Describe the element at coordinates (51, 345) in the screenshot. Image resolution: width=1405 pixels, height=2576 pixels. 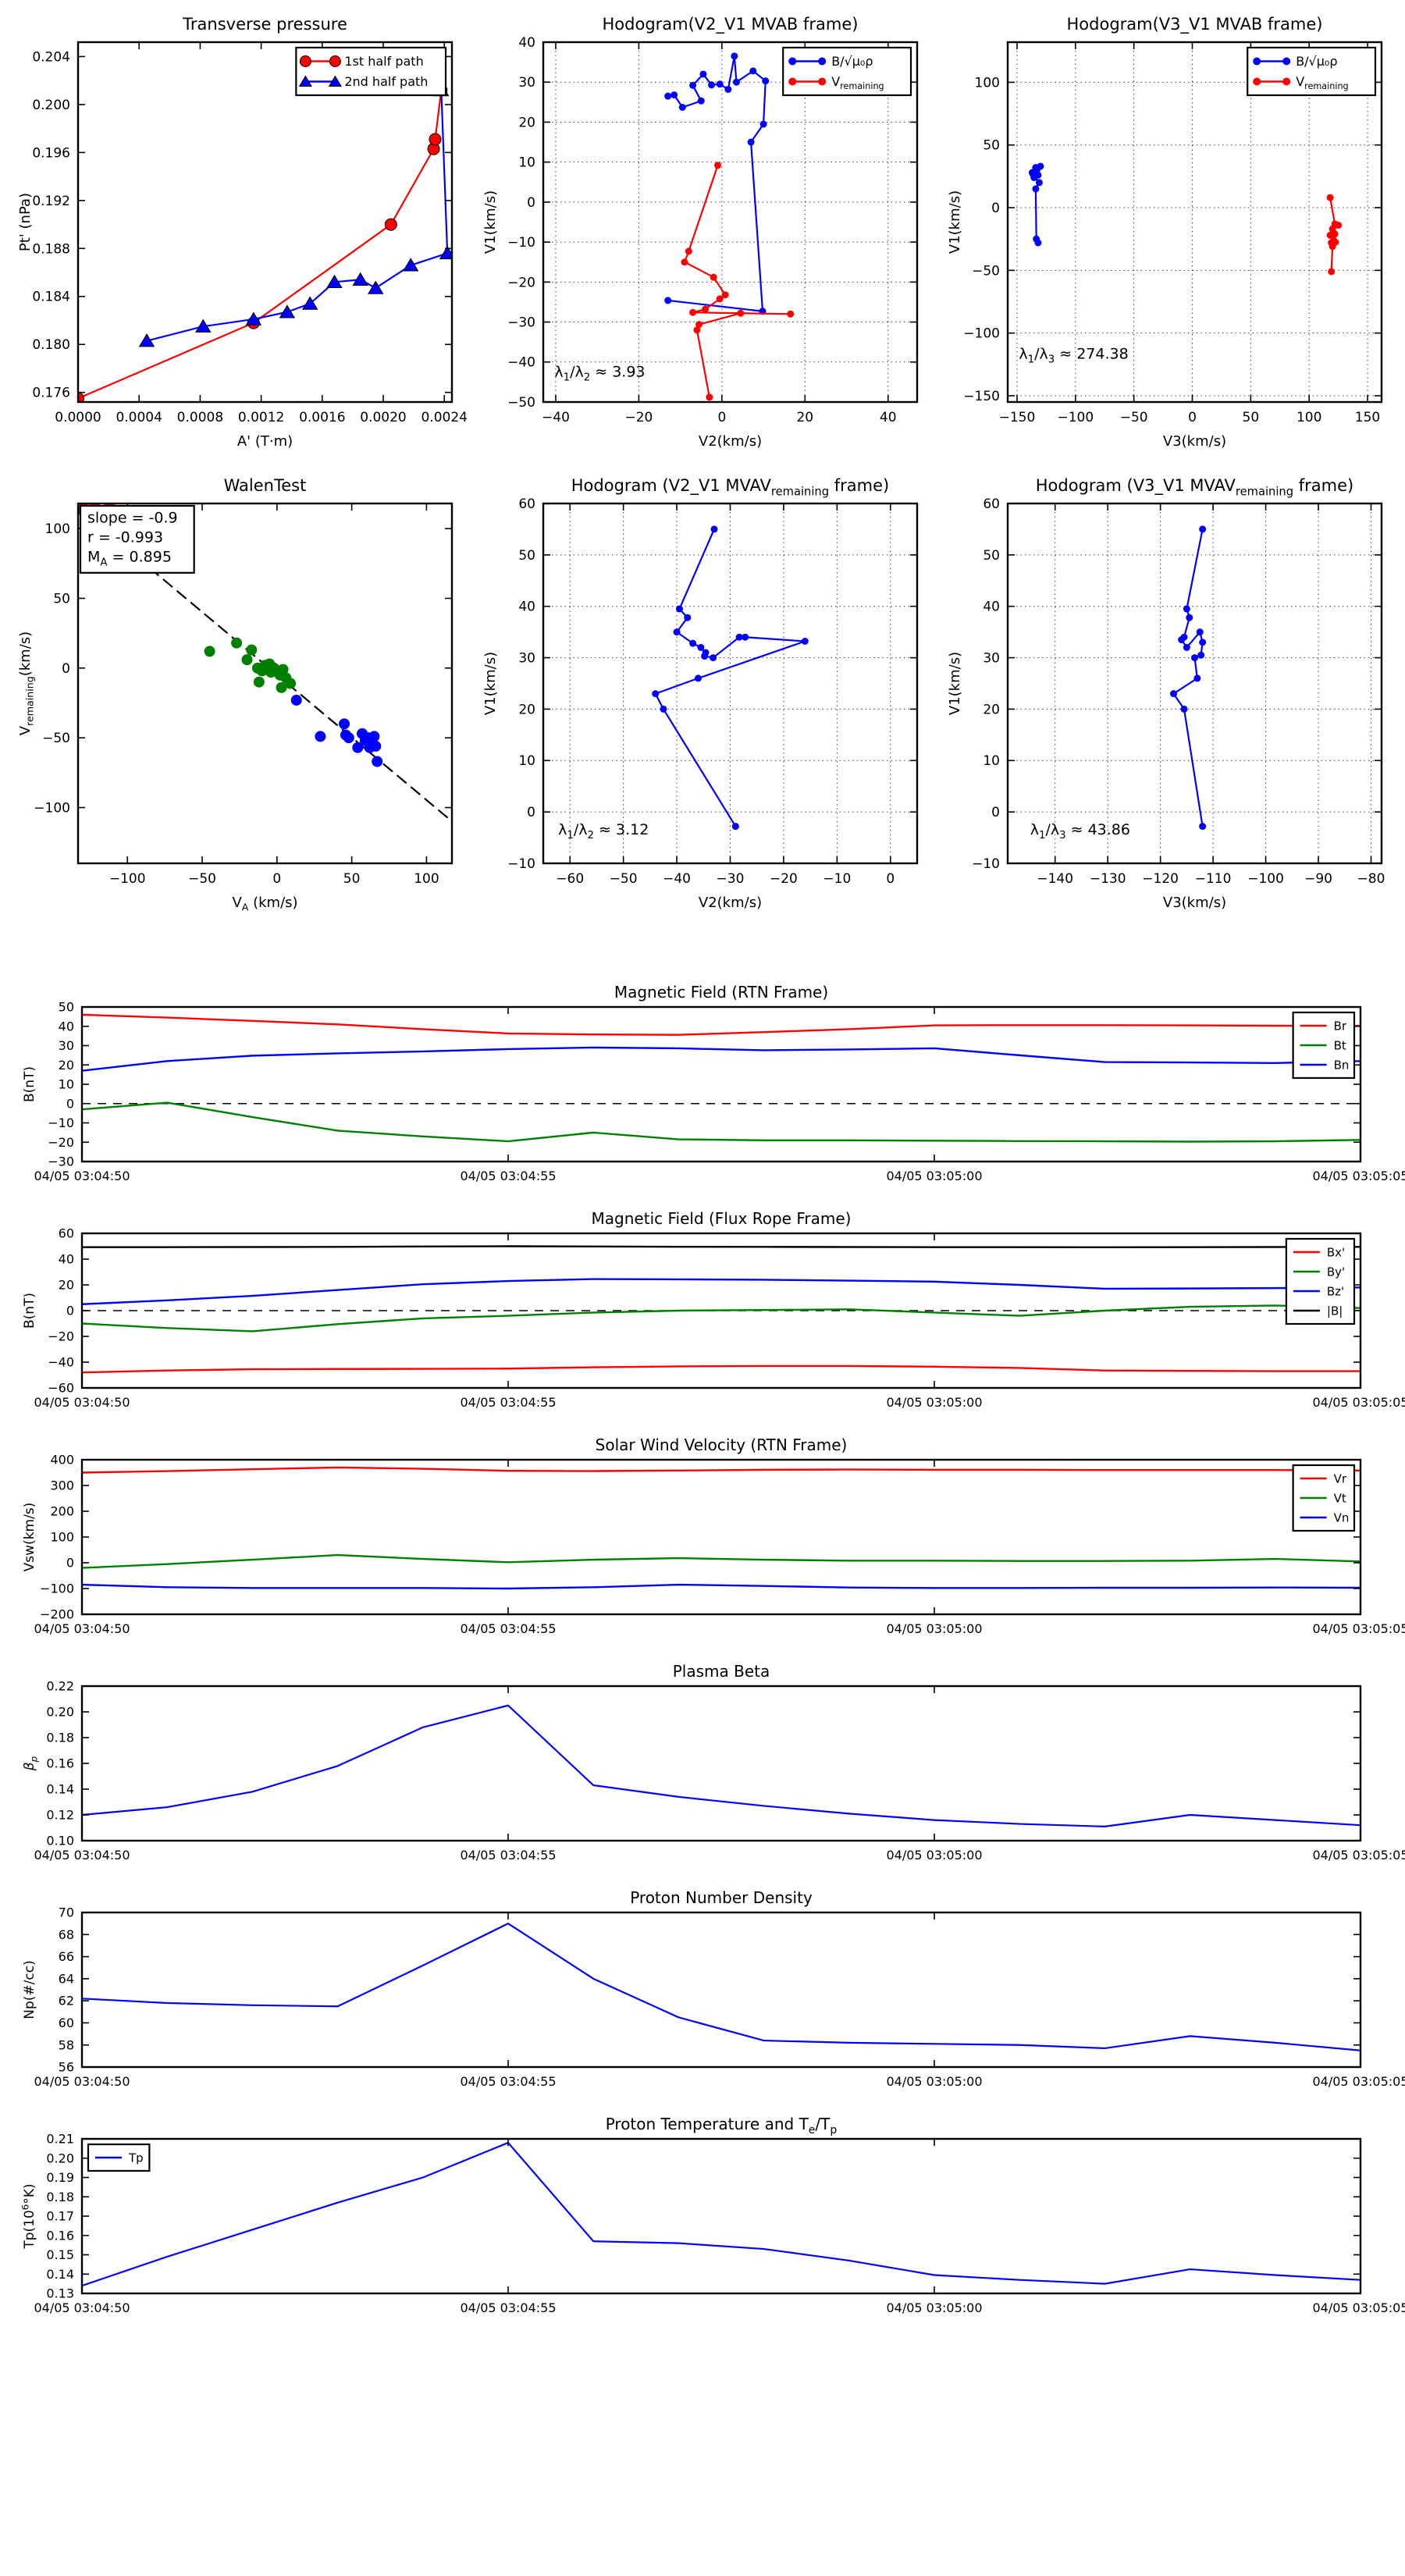
I see `svg-text: 0.180` at that location.